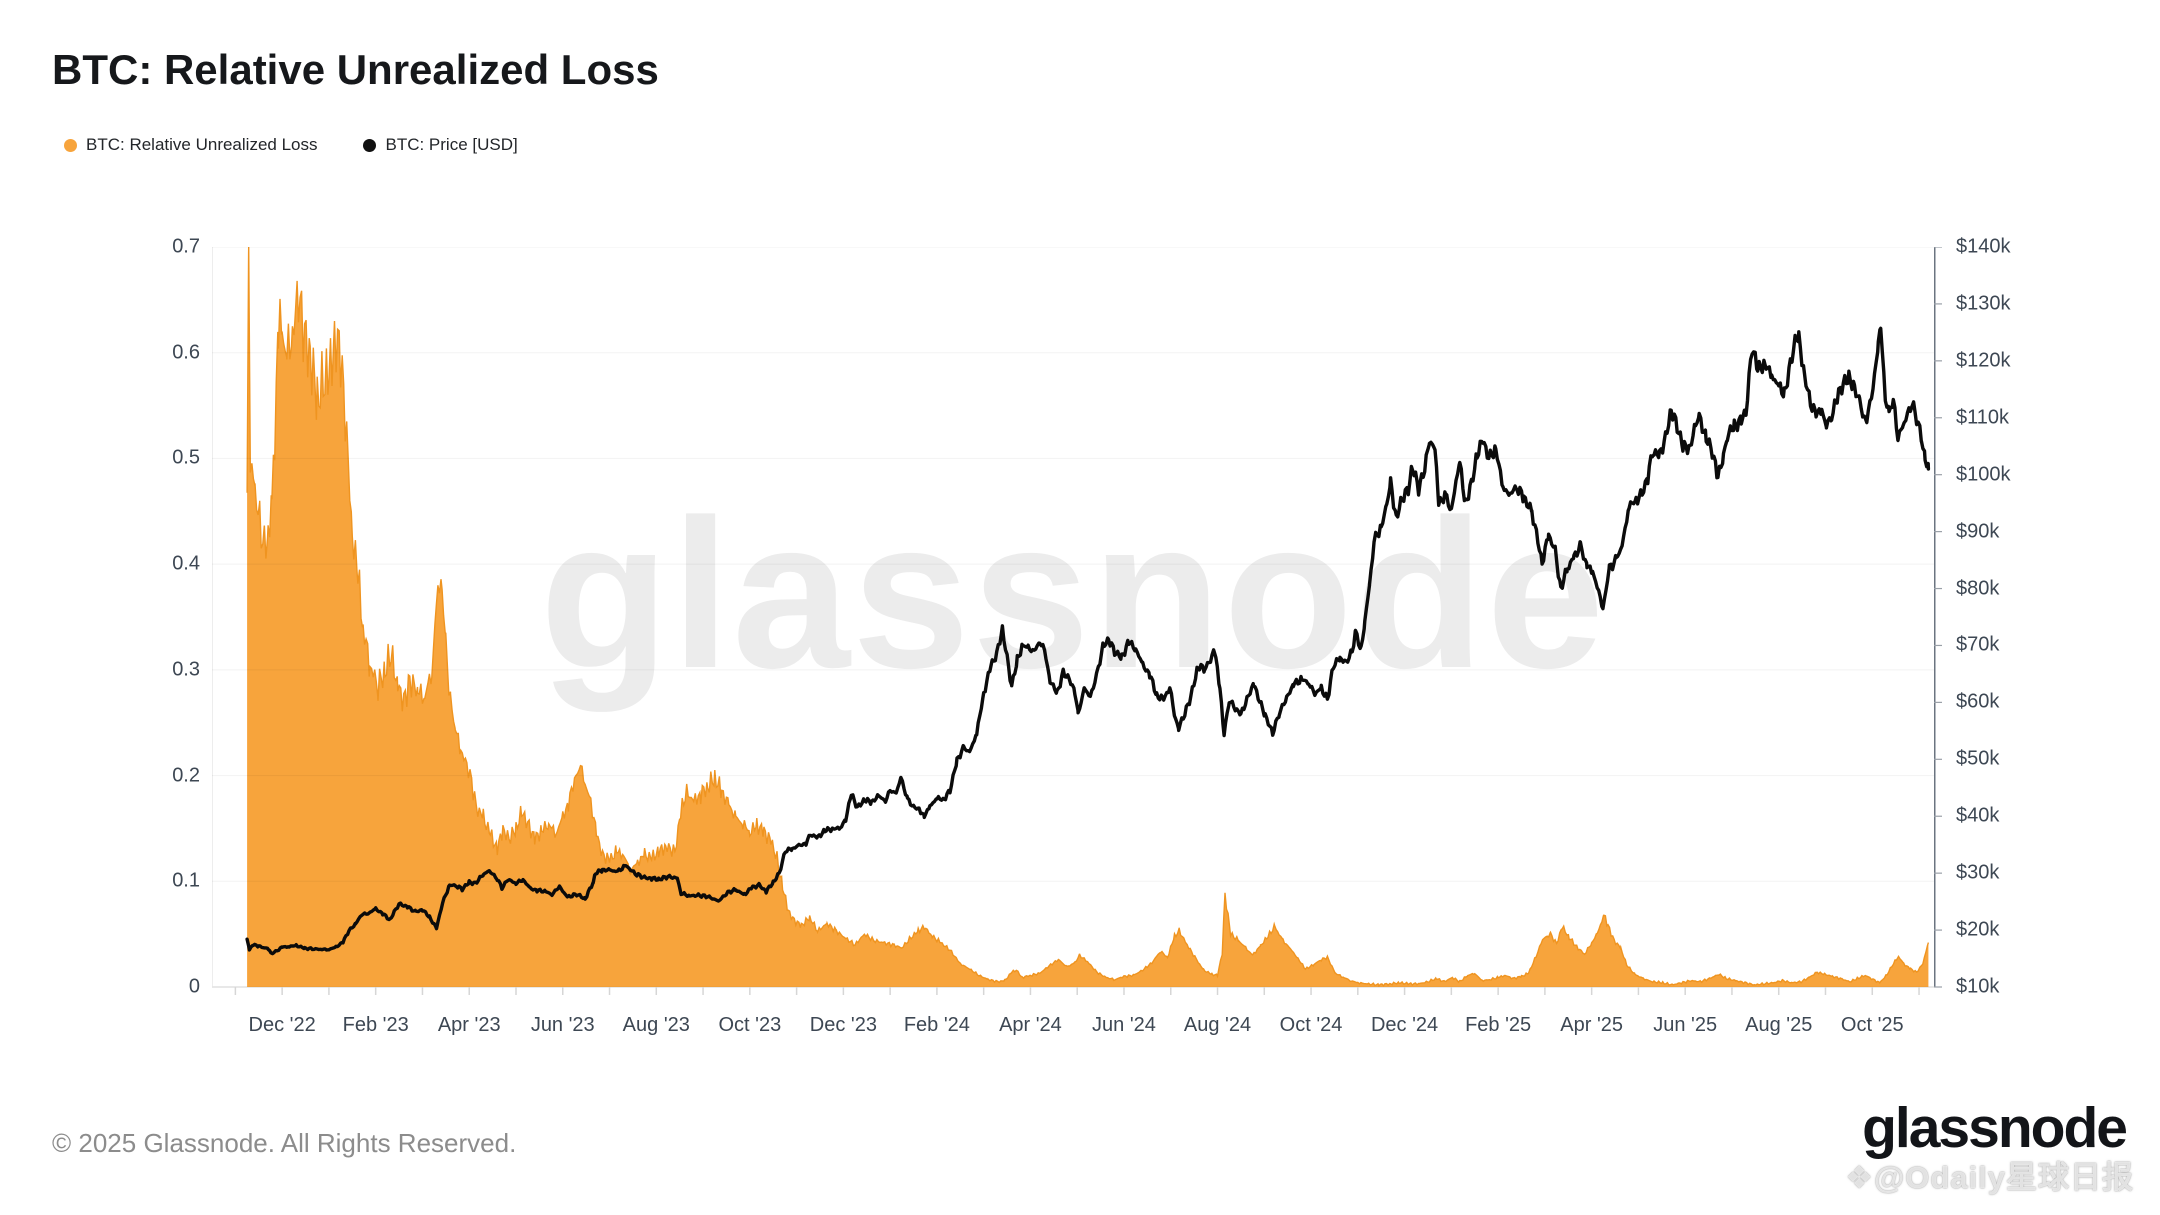 This screenshot has width=2160, height=1215. I want to click on legend-item-0: BTC: Relative Unrealized Loss, so click(190, 145).